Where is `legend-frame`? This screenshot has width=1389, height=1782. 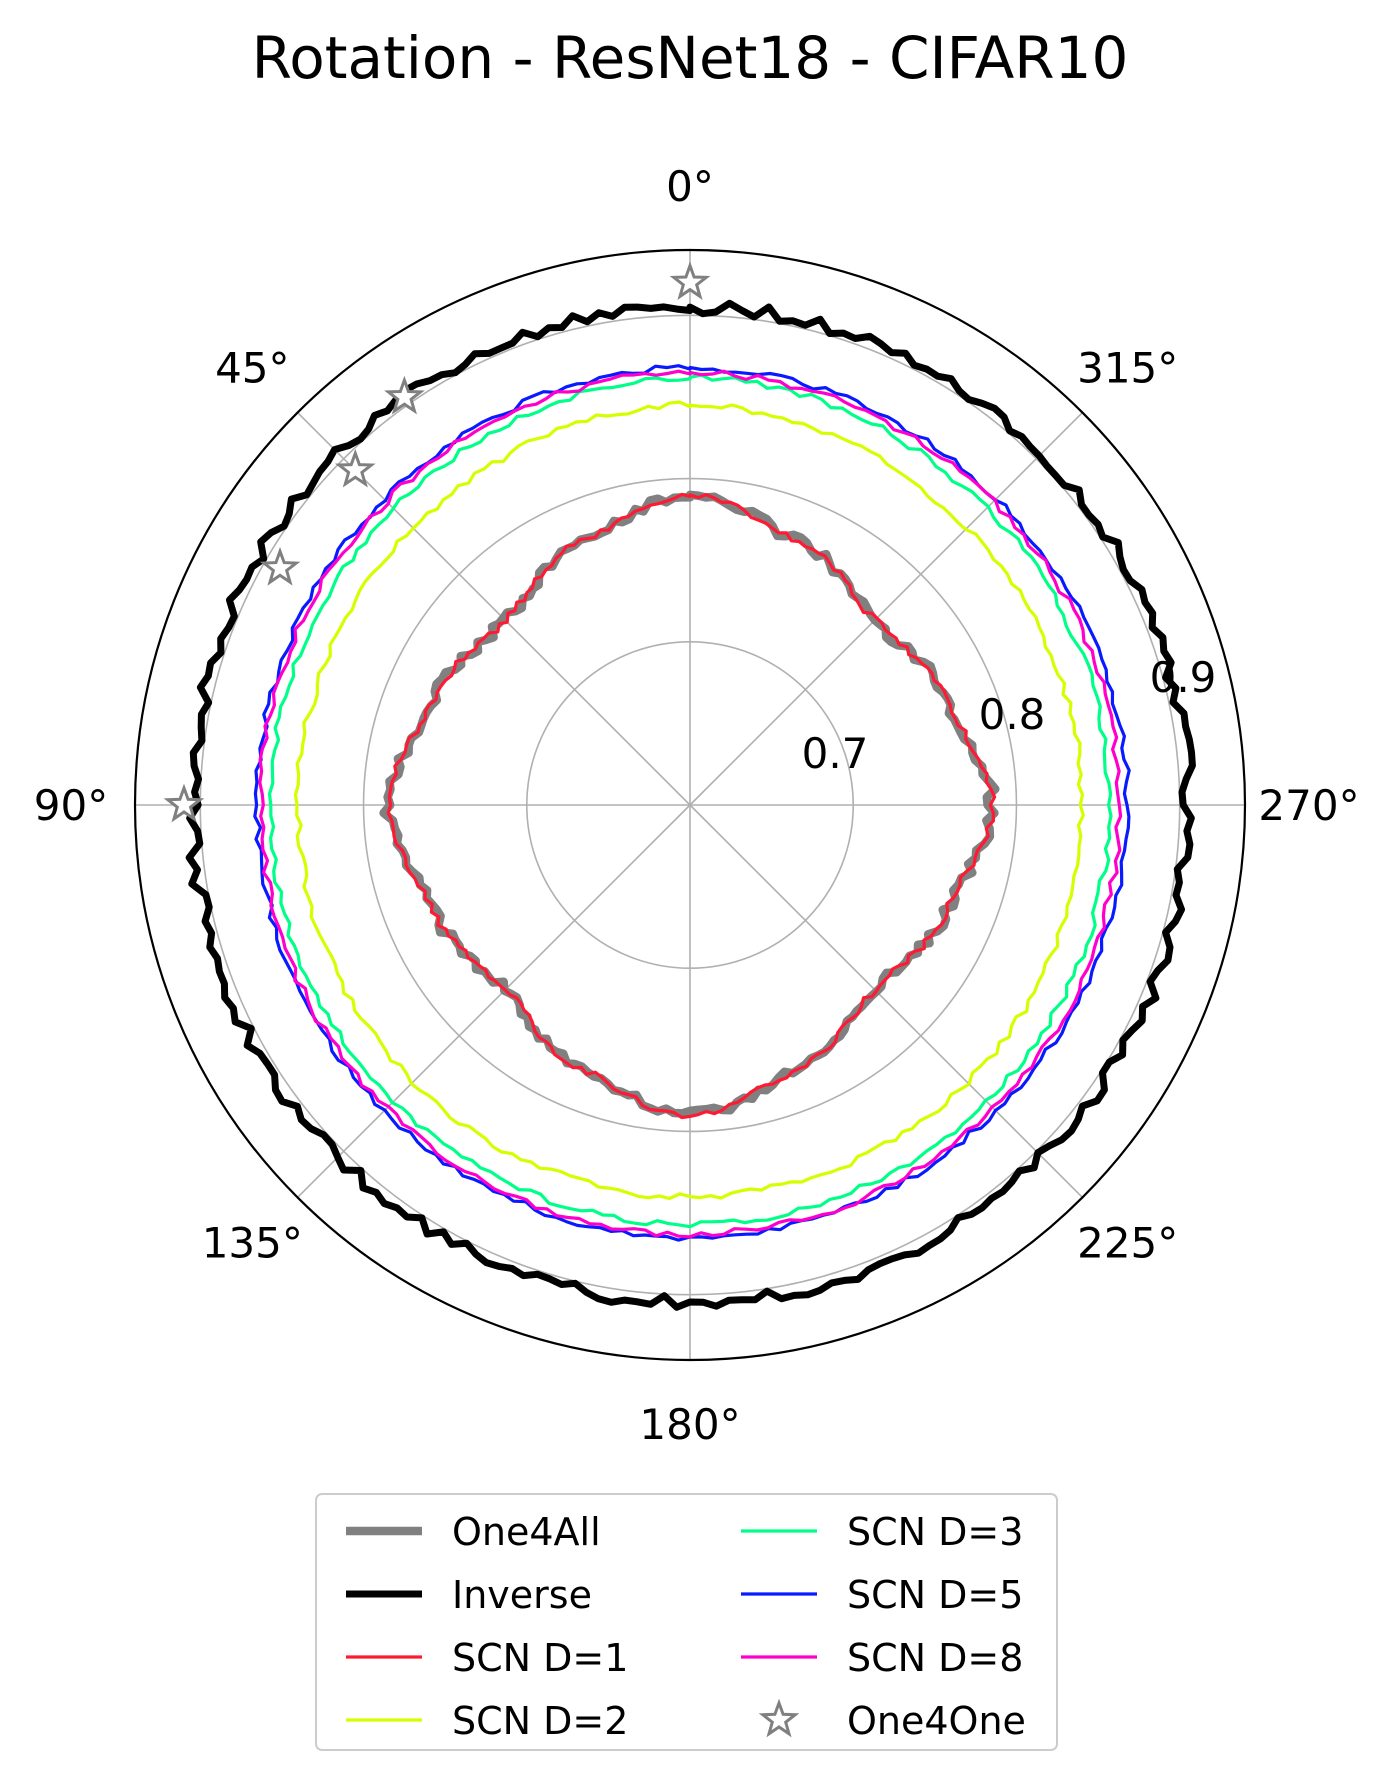 legend-frame is located at coordinates (686, 1622).